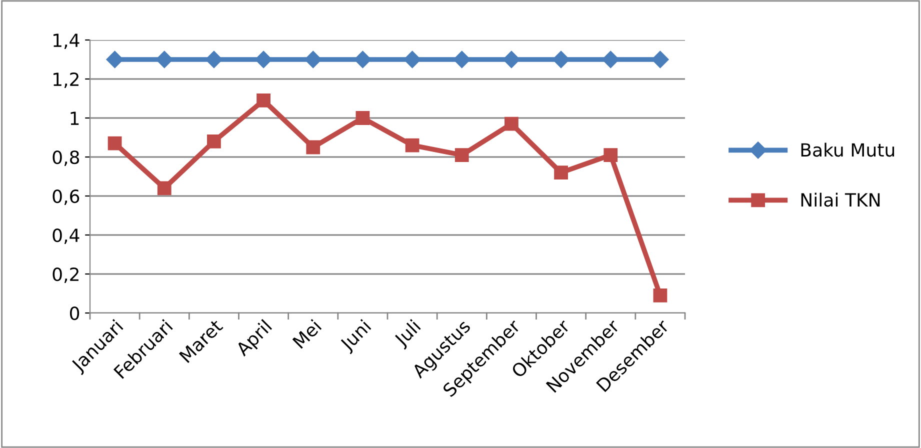  I want to click on legend-label: Nilai TKN, so click(840, 199).